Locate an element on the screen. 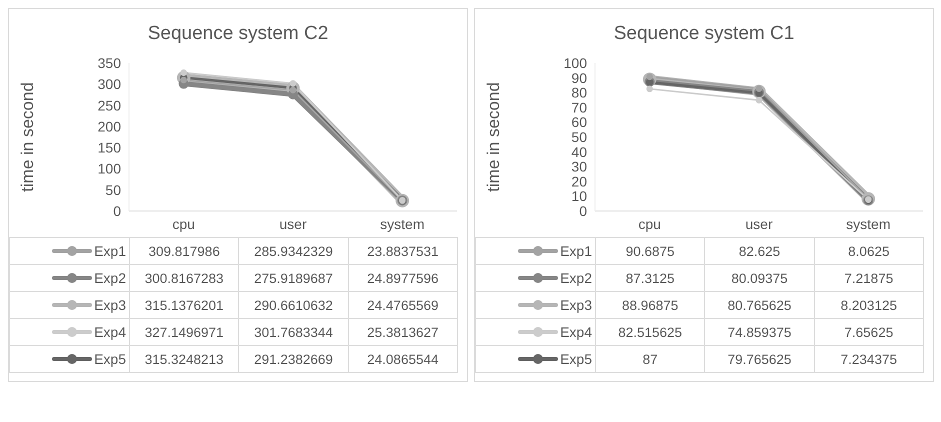  data-label: 275.9189687 is located at coordinates (293, 278).